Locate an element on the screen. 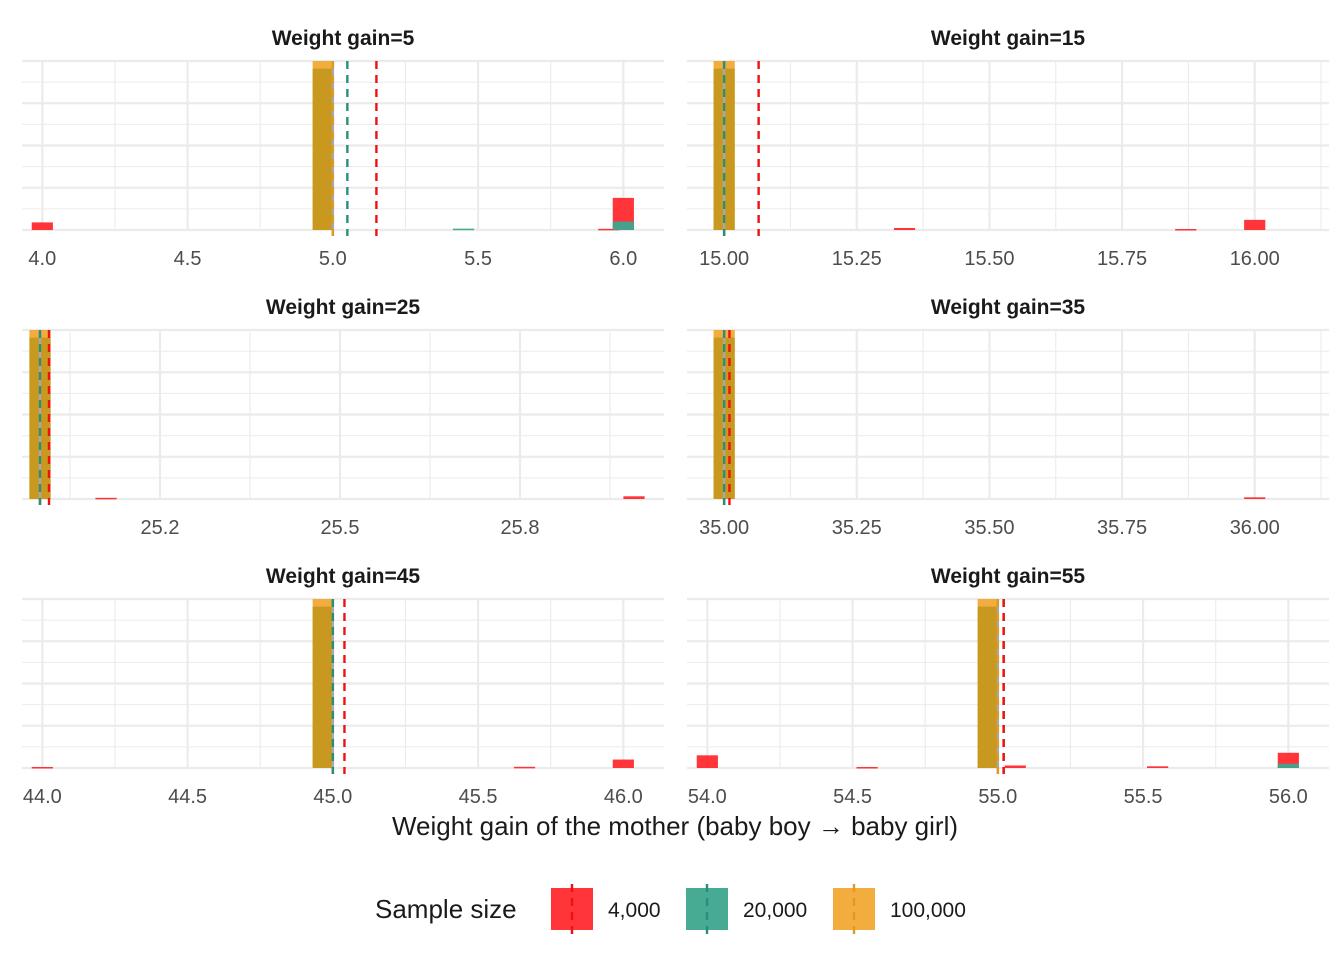 The height and width of the screenshot is (960, 1344). x-tick-label: 56.0 is located at coordinates (1288, 797).